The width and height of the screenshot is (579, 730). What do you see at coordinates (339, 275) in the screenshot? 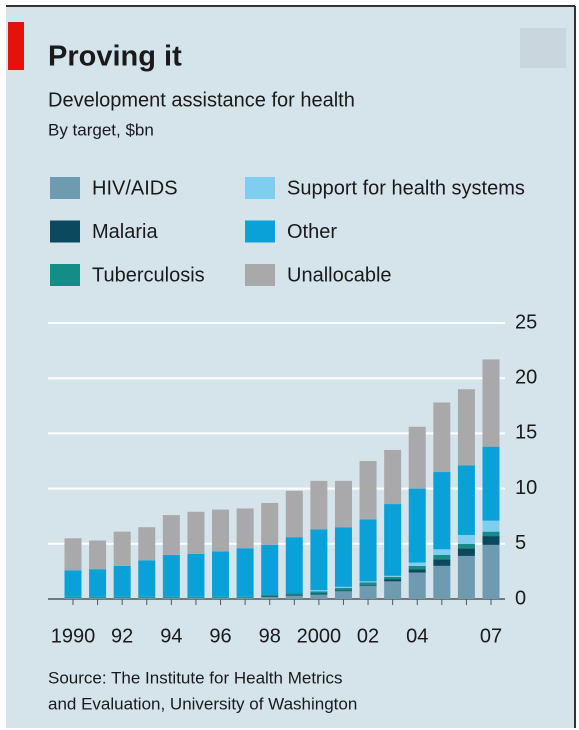
I see `legend-label: Unallocable` at bounding box center [339, 275].